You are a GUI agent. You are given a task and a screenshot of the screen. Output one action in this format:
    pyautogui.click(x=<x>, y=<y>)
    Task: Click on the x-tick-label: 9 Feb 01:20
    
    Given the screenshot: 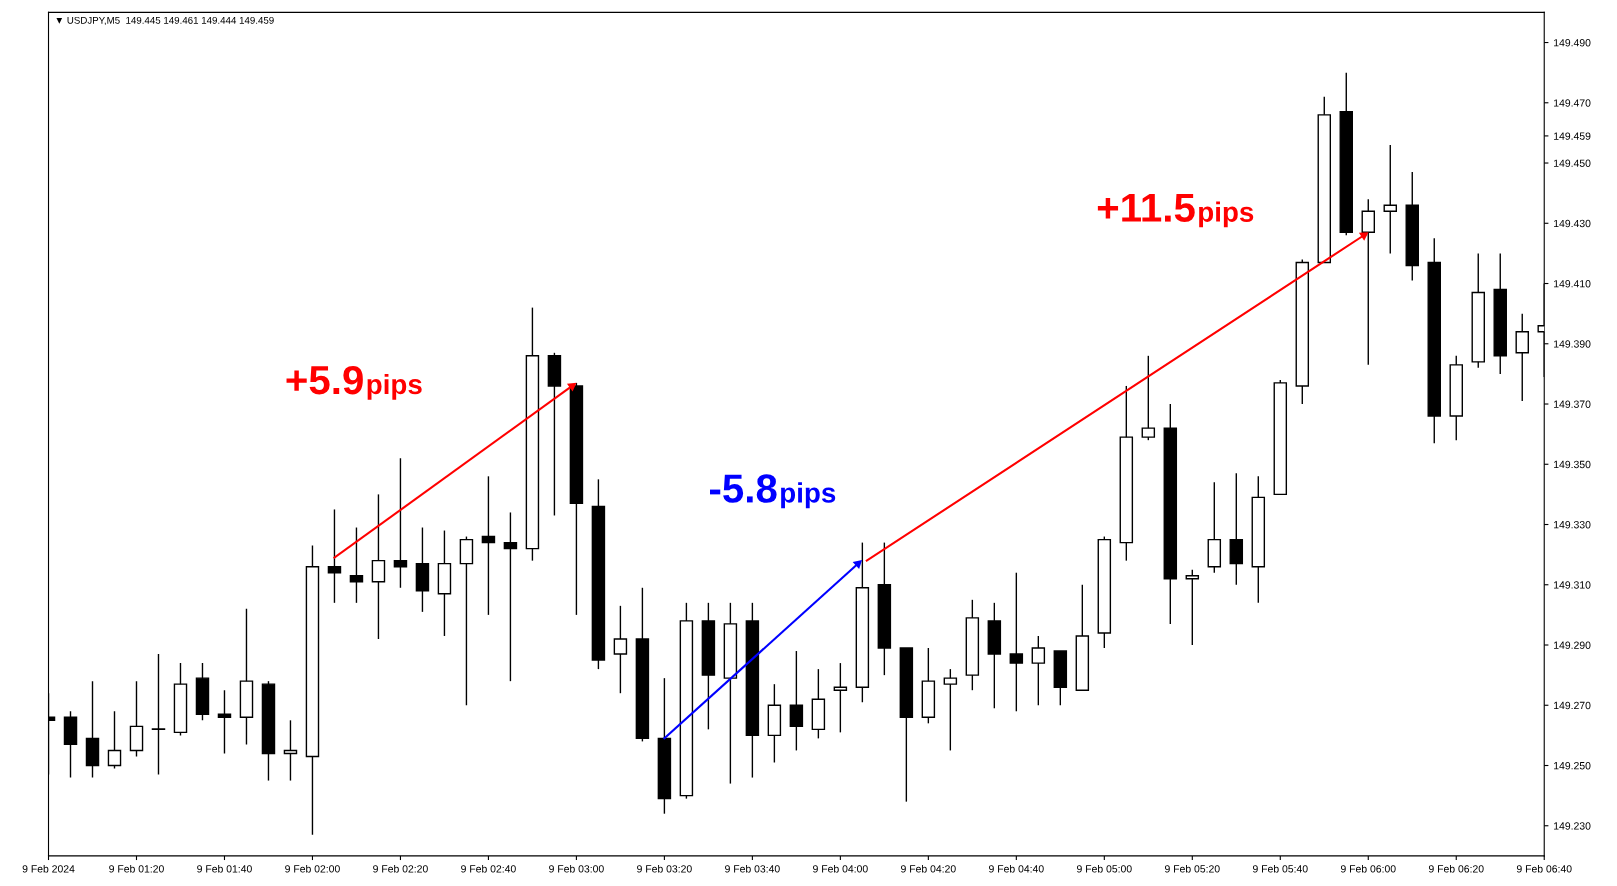 What is the action you would take?
    pyautogui.click(x=136, y=868)
    